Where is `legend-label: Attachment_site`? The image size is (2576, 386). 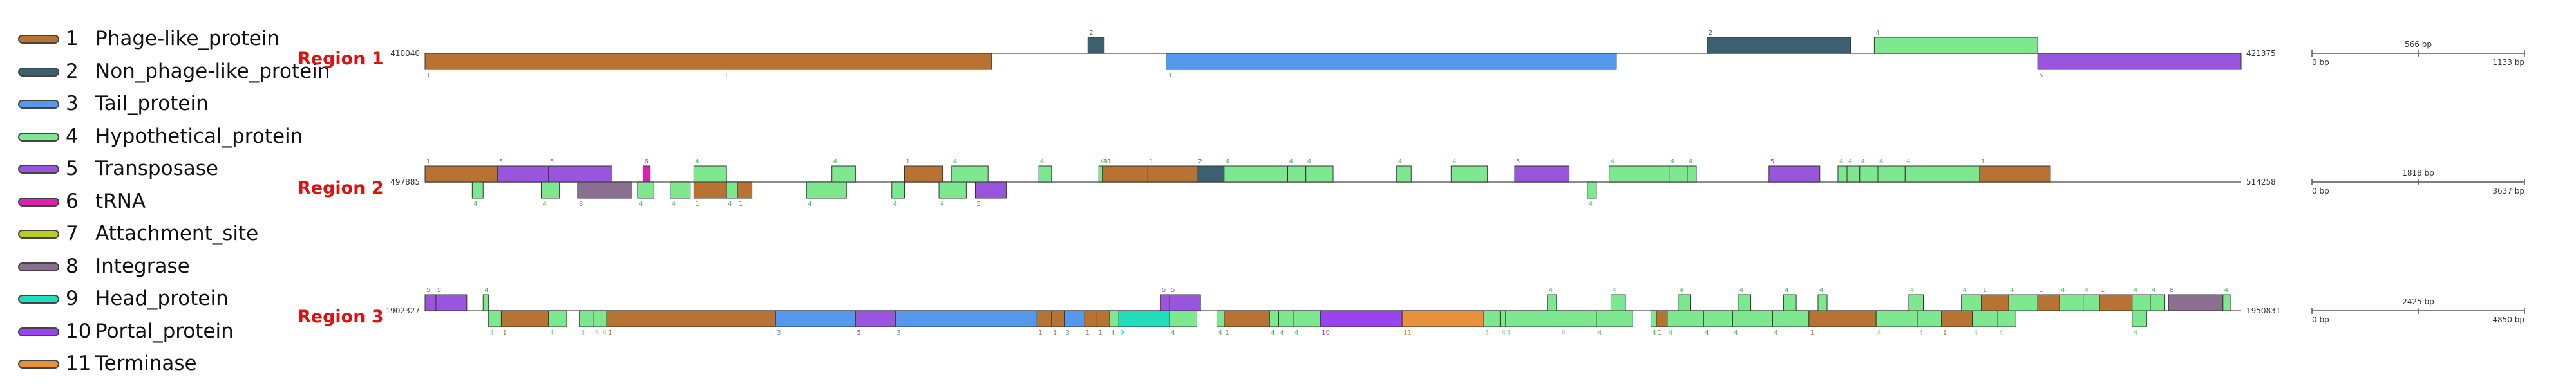
legend-label: Attachment_site is located at coordinates (177, 233).